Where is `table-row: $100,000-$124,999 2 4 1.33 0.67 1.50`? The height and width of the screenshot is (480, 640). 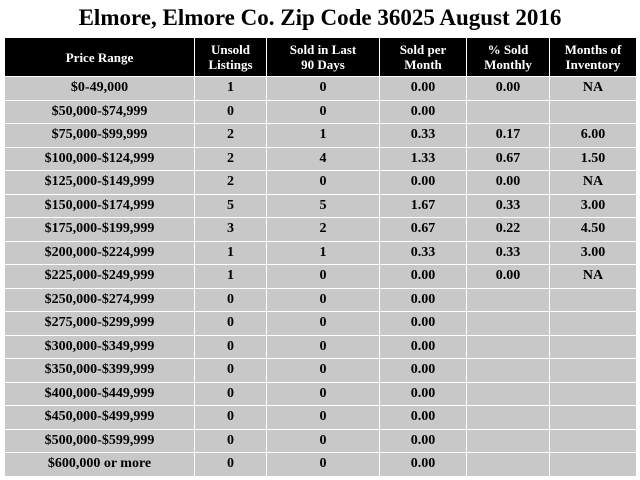
table-row: $100,000-$124,999 2 4 1.33 0.67 1.50 is located at coordinates (320, 158).